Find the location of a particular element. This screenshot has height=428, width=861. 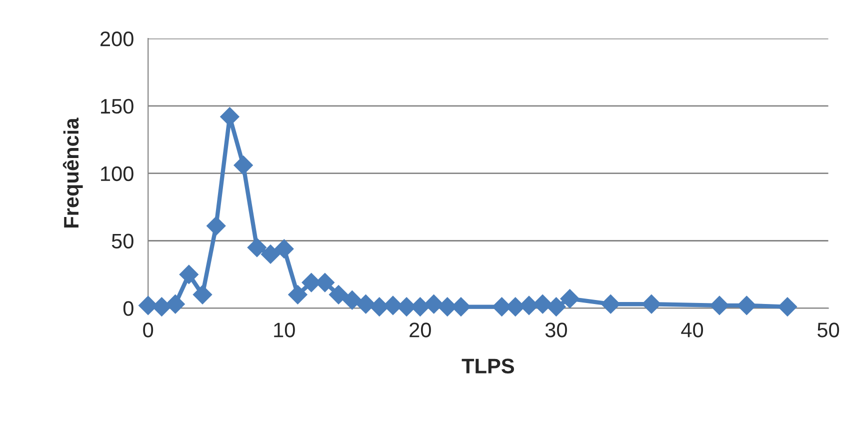

y-tick-label: 50 is located at coordinates (123, 241).